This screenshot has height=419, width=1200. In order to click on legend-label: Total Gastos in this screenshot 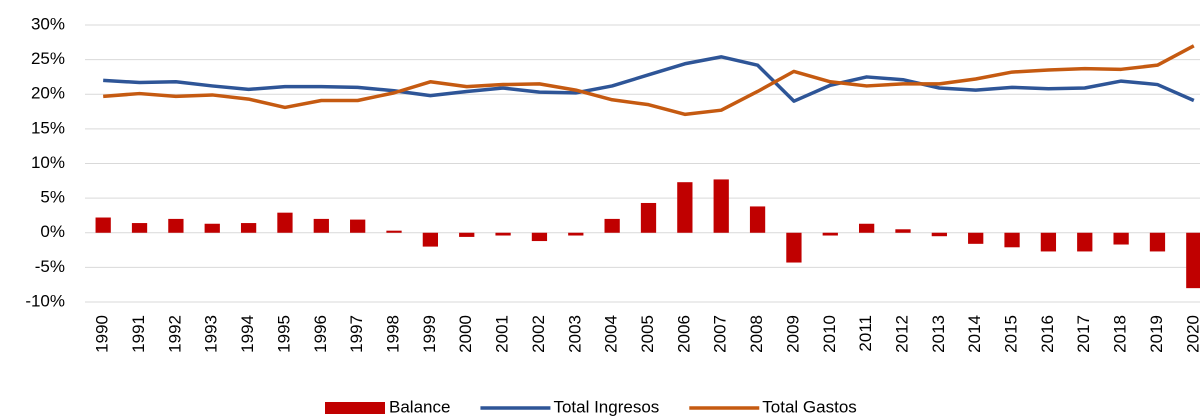, I will do `click(809, 406)`.